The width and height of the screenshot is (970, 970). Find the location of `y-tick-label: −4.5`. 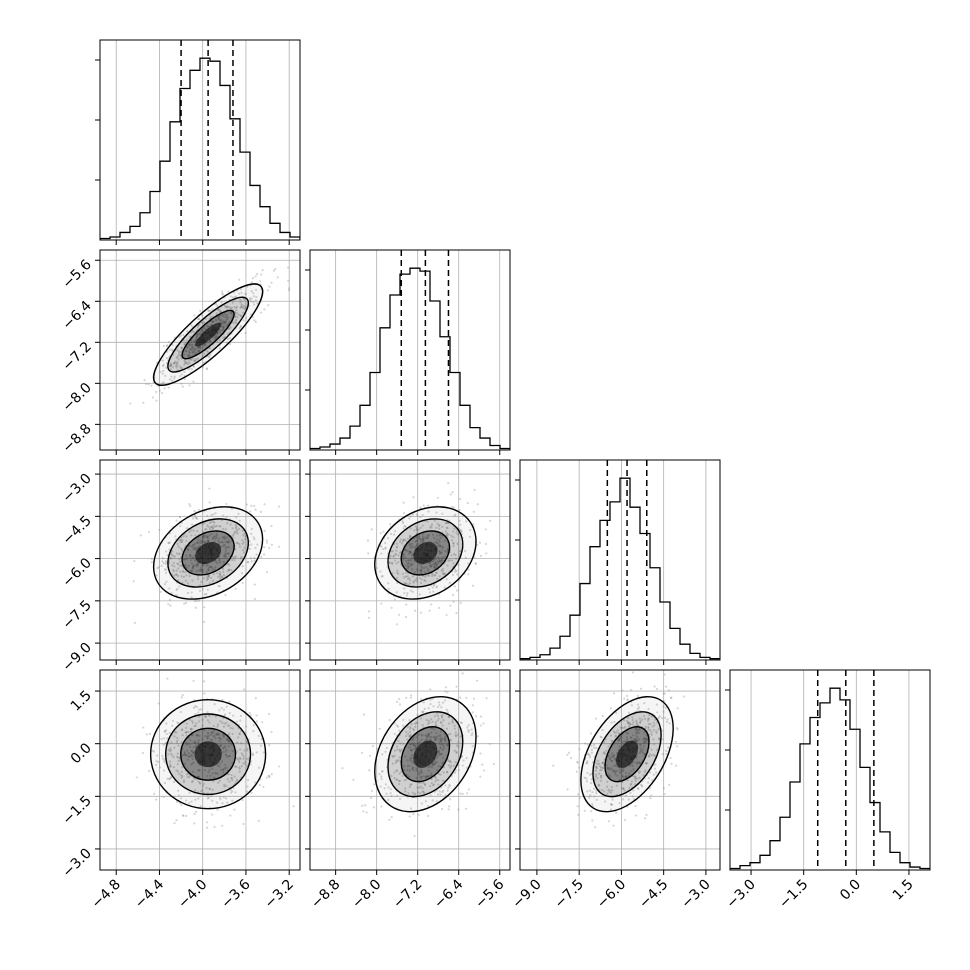

y-tick-label: −4.5 is located at coordinates (76, 530).